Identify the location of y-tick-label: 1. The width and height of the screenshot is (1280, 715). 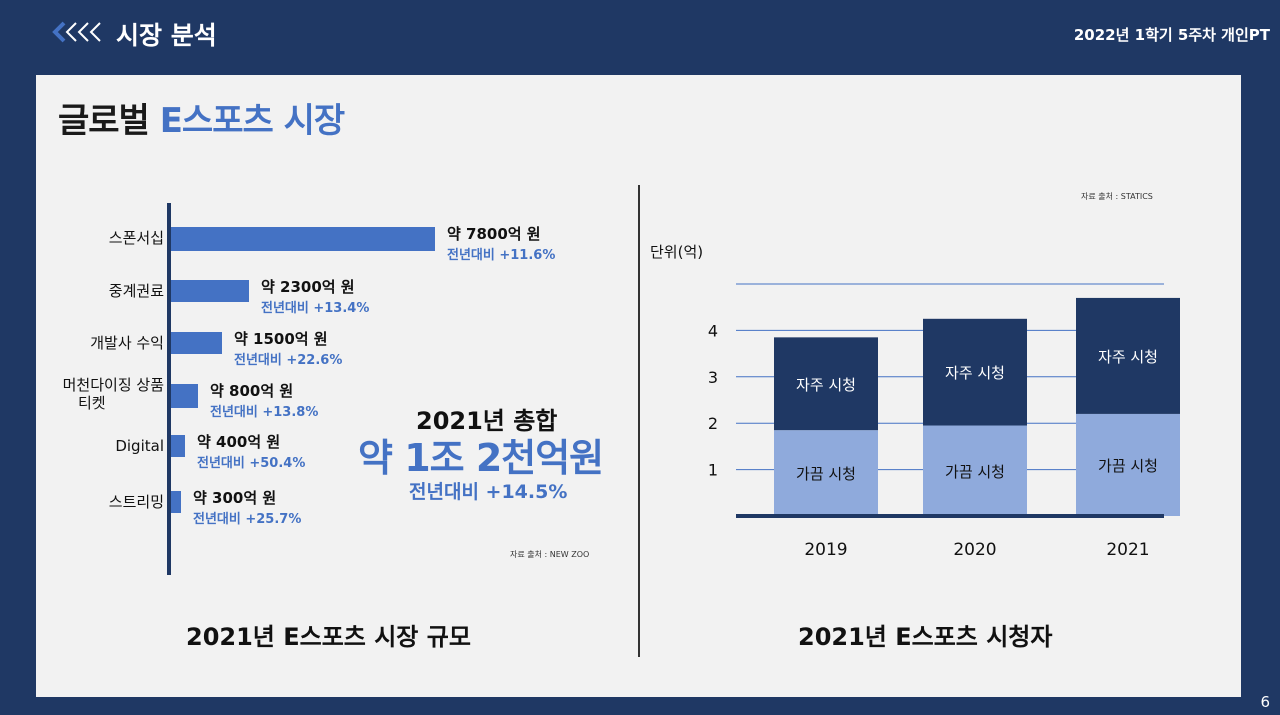
(713, 470).